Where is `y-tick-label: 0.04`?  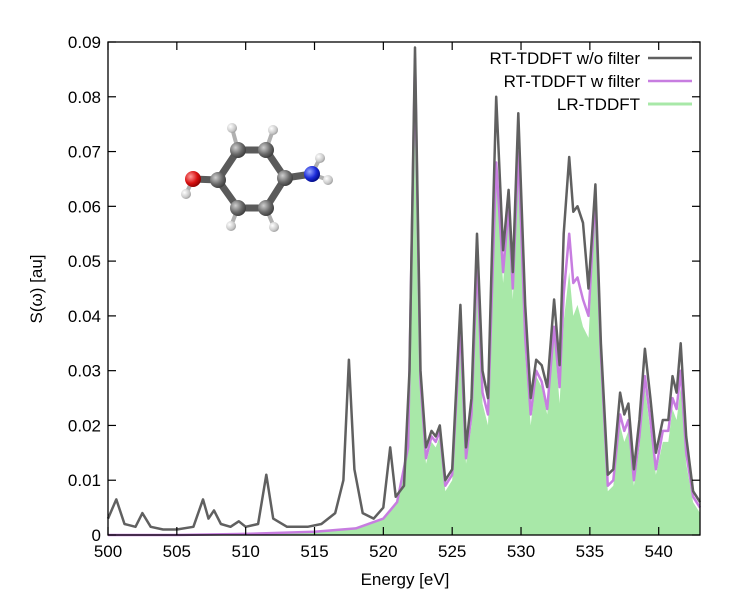
y-tick-label: 0.04 is located at coordinates (84, 316).